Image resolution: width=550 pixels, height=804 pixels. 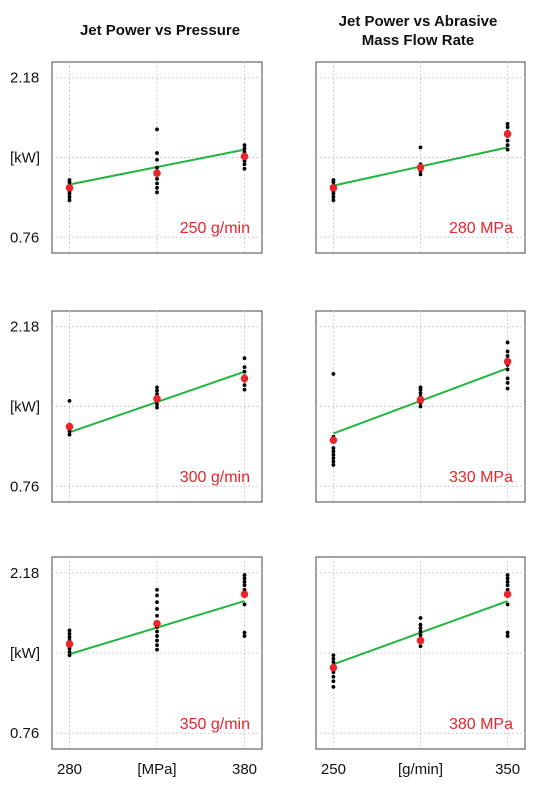 I want to click on x-tick-label: [g/min], so click(x=420, y=769).